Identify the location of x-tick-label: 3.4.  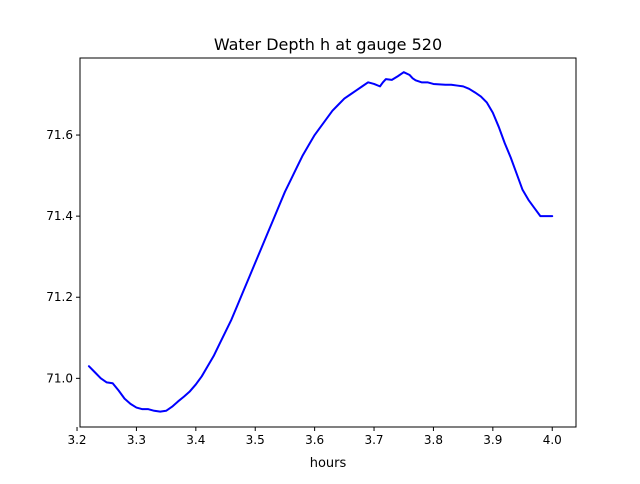
(195, 440).